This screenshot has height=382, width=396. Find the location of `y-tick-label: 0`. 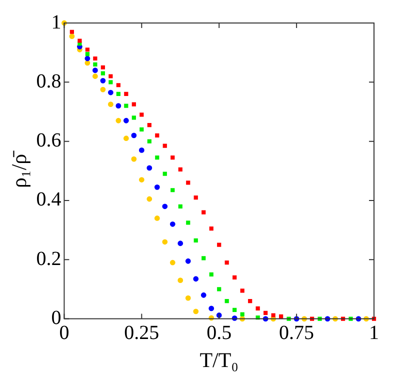

y-tick-label: 0 is located at coordinates (56, 318).